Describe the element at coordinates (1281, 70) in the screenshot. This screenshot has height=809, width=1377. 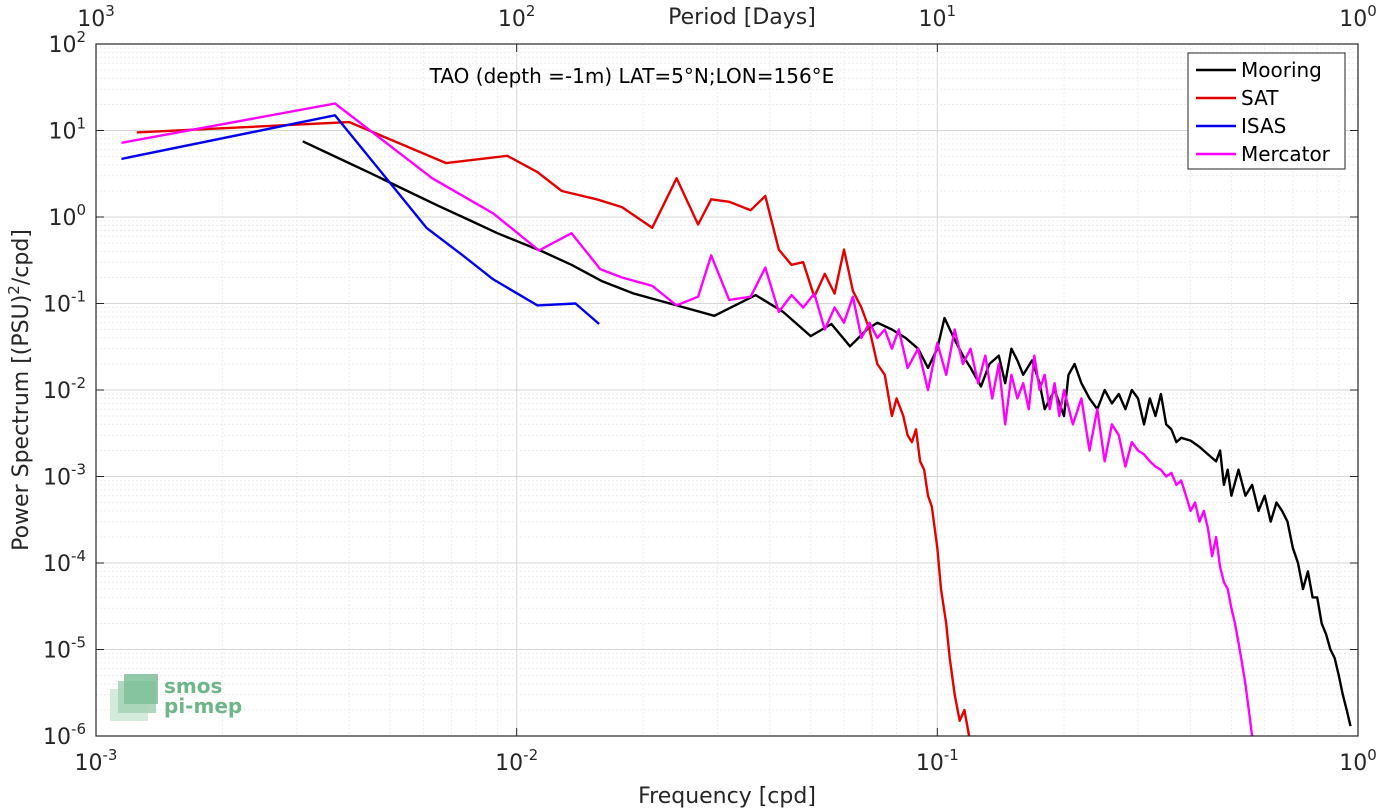
I see `legend-label-mooring: Mooring` at that location.